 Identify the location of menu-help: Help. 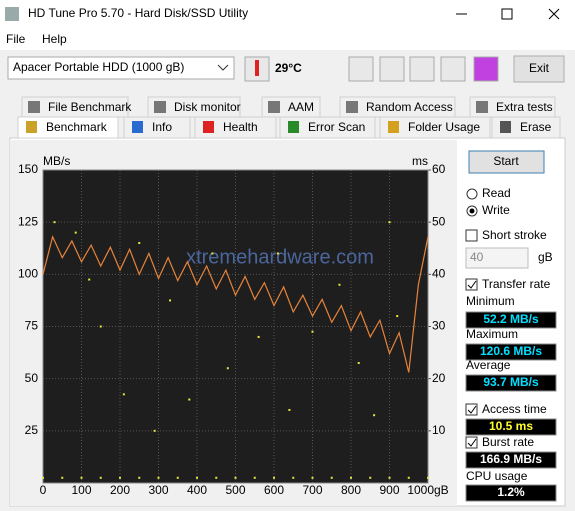
(54, 39).